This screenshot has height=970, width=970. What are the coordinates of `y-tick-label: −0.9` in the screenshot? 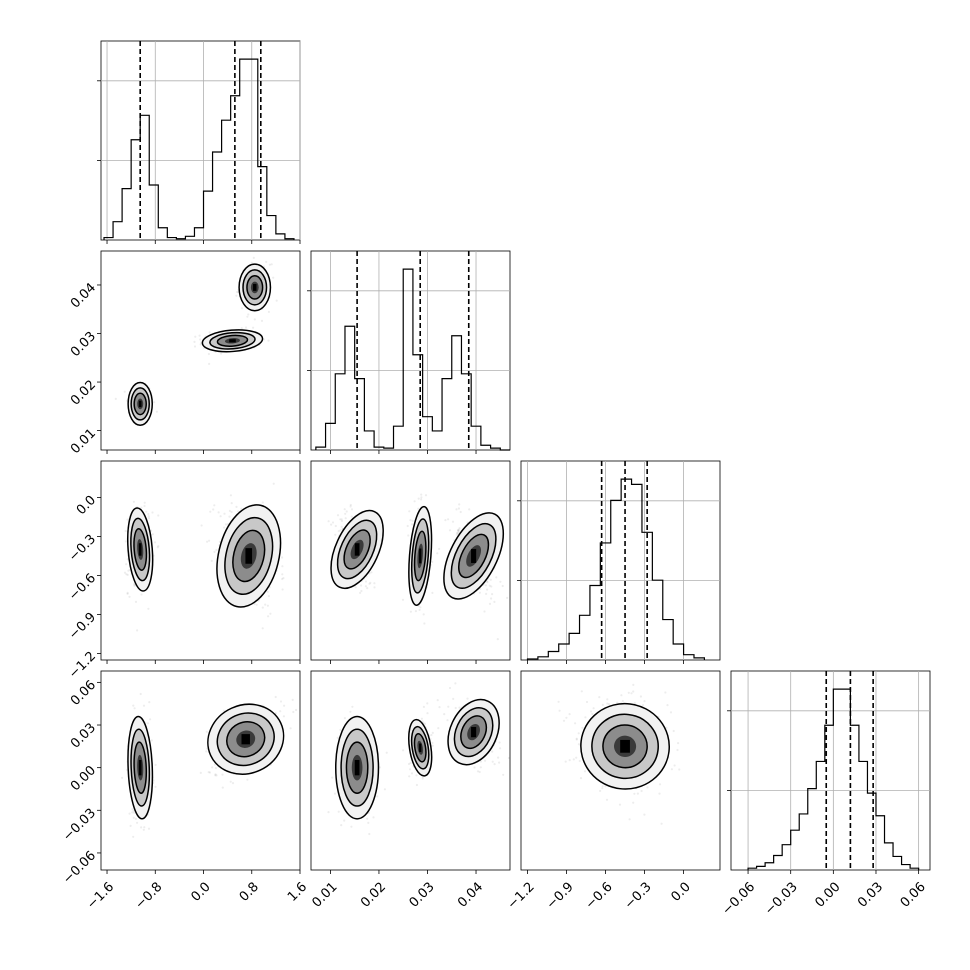 It's located at (82, 626).